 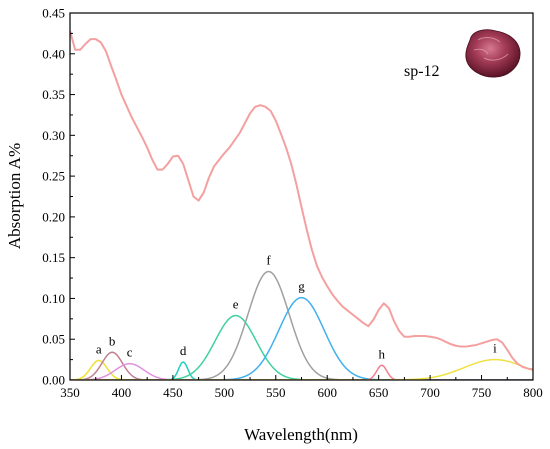 I want to click on peak-curve-c, so click(x=301, y=371).